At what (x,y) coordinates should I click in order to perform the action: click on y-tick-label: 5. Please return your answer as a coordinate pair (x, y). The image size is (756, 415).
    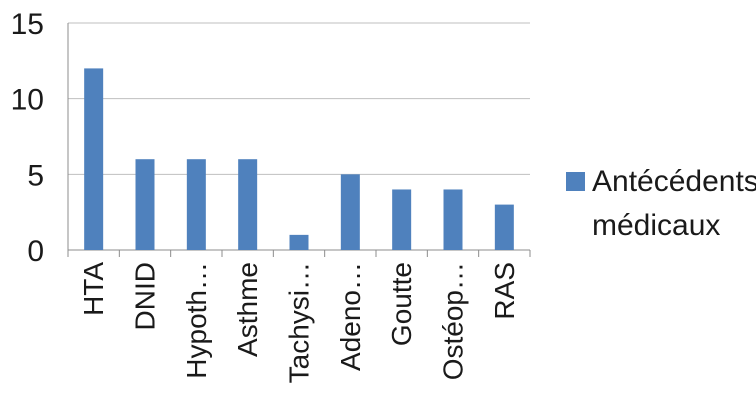
    Looking at the image, I should click on (35, 175).